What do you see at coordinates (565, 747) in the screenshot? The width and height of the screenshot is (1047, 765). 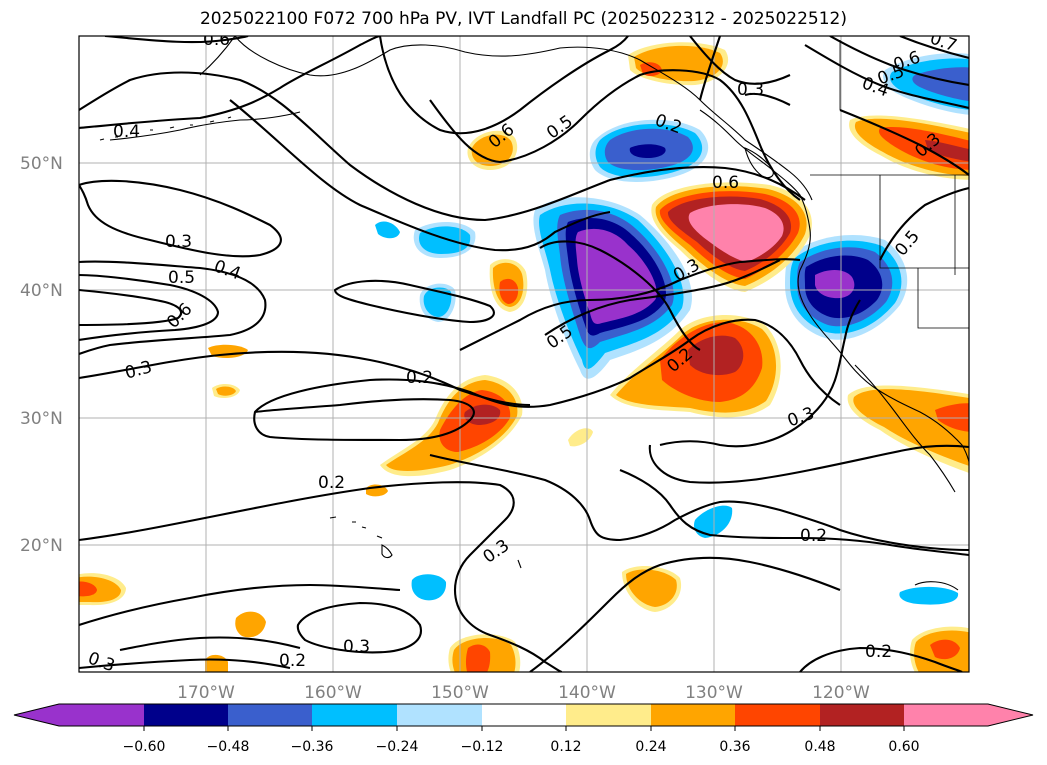 I see `colorbar-tick-label-6: 0.12` at bounding box center [565, 747].